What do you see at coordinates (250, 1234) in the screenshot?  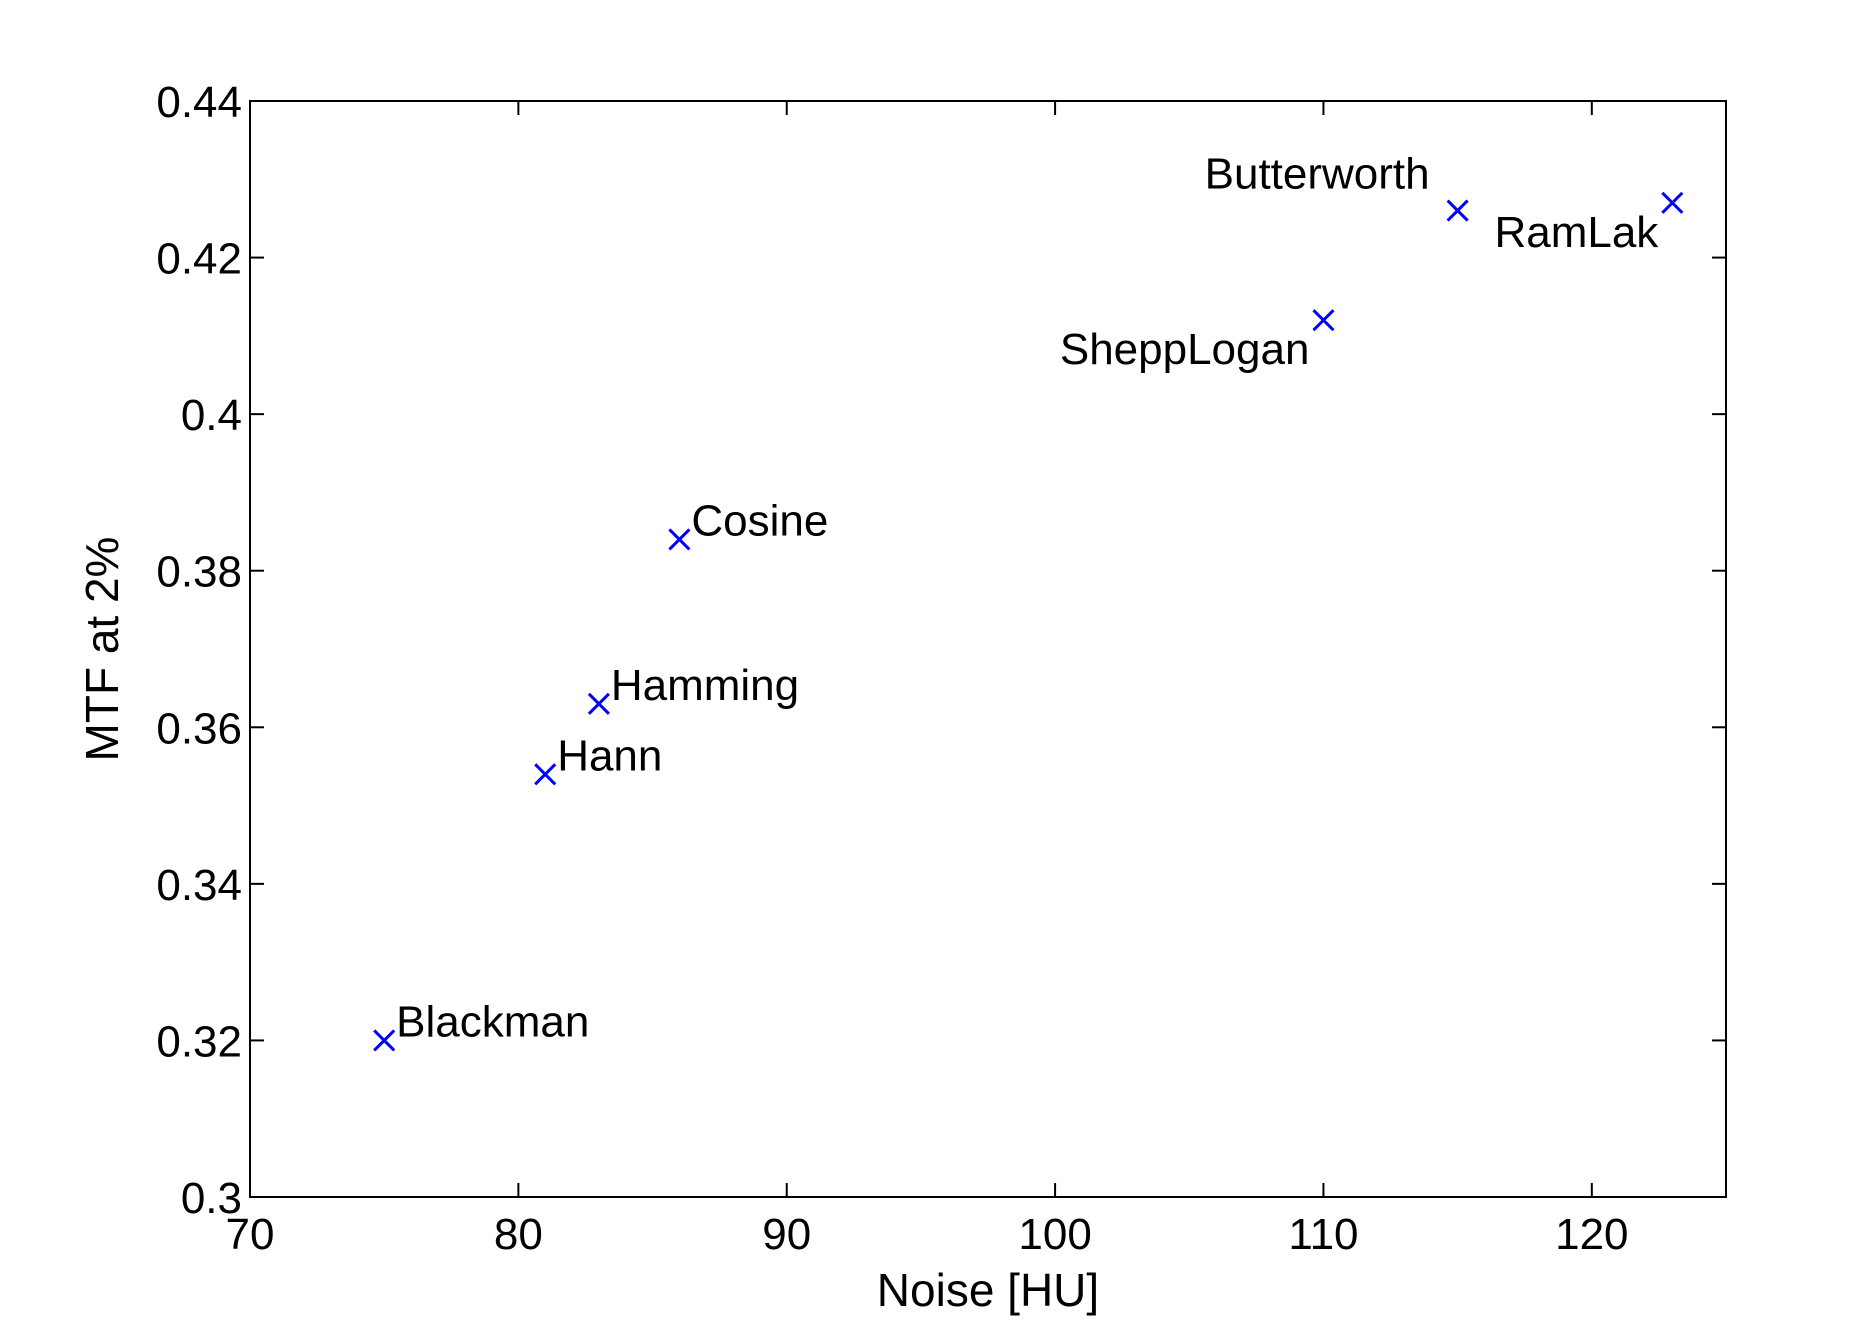 I see `x-tick-label: 70` at bounding box center [250, 1234].